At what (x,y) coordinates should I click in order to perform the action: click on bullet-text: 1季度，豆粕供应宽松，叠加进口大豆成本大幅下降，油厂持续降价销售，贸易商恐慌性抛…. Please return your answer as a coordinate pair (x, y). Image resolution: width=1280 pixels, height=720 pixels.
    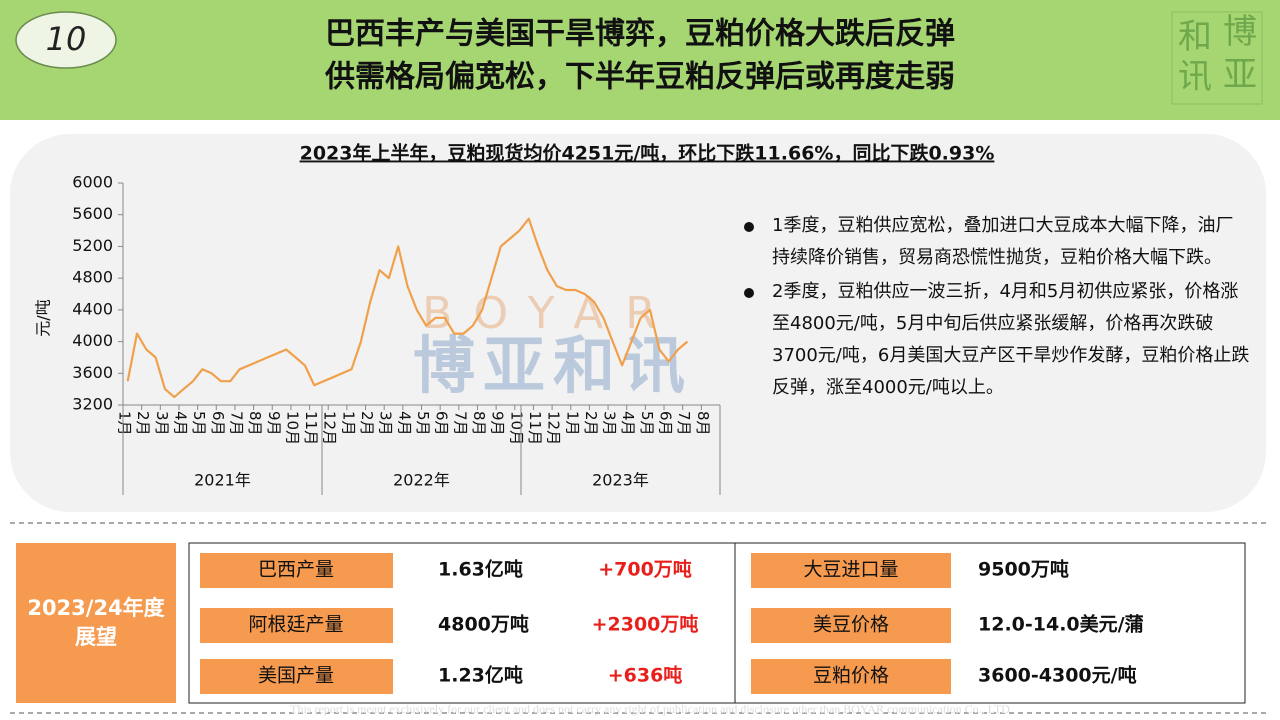
    Looking at the image, I should click on (1003, 241).